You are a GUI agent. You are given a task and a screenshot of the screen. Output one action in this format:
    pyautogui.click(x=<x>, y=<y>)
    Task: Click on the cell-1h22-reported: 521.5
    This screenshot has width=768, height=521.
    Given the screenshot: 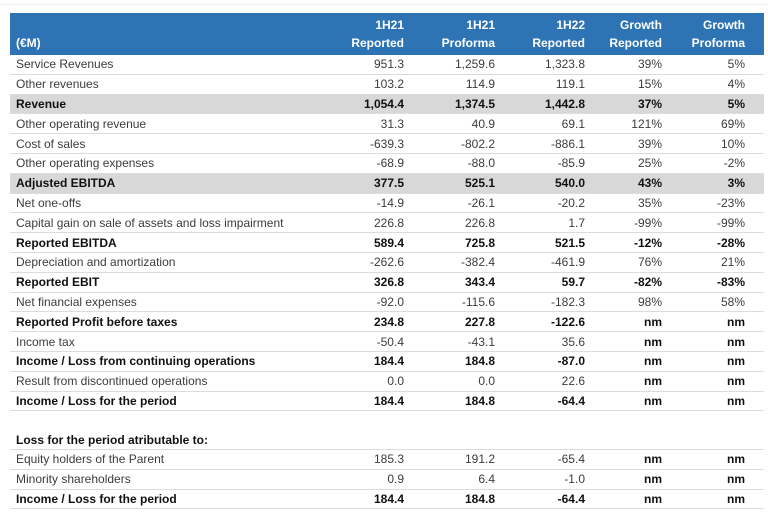 What is the action you would take?
    pyautogui.click(x=540, y=242)
    